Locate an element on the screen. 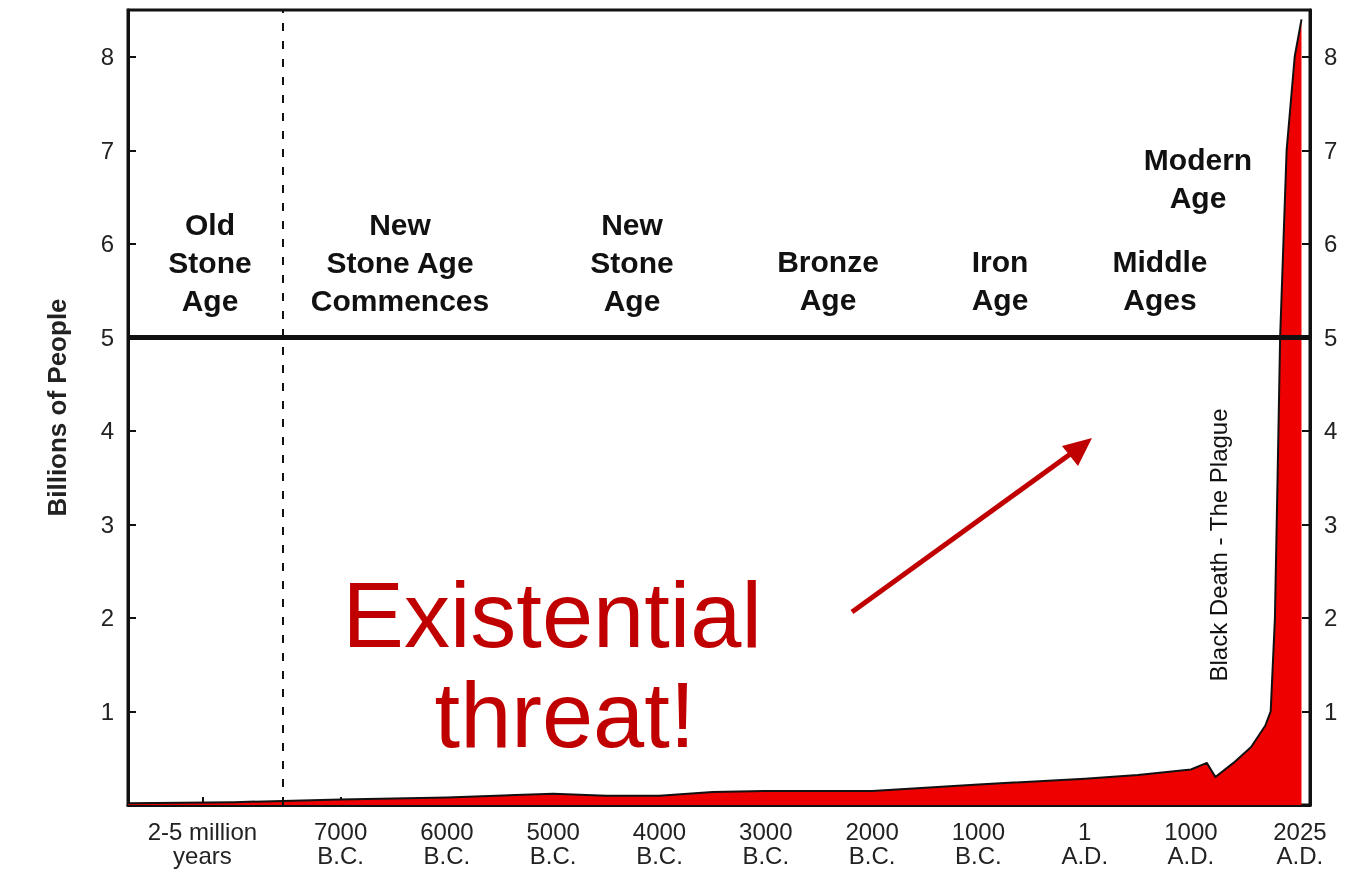  x-tick-label: 4000 B.C. is located at coordinates (659, 843).